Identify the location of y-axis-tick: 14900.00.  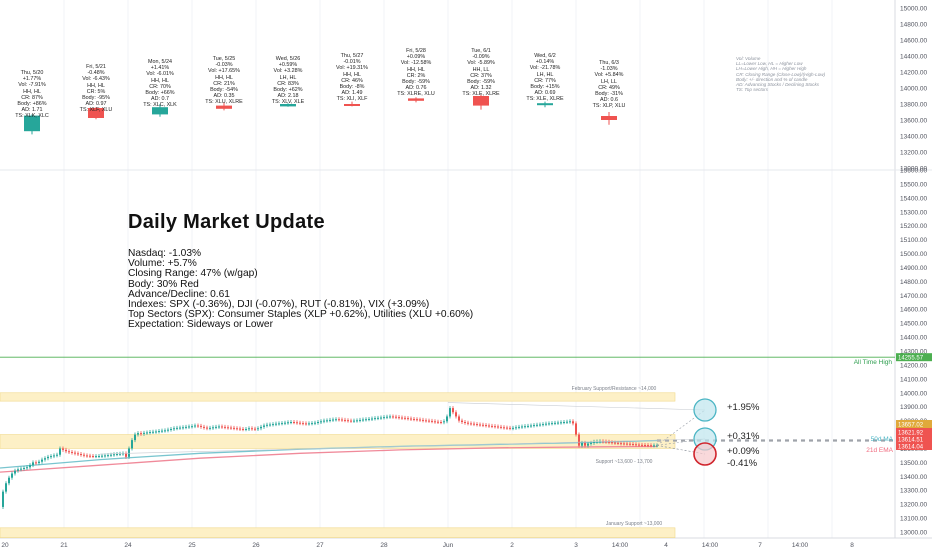
(913, 268).